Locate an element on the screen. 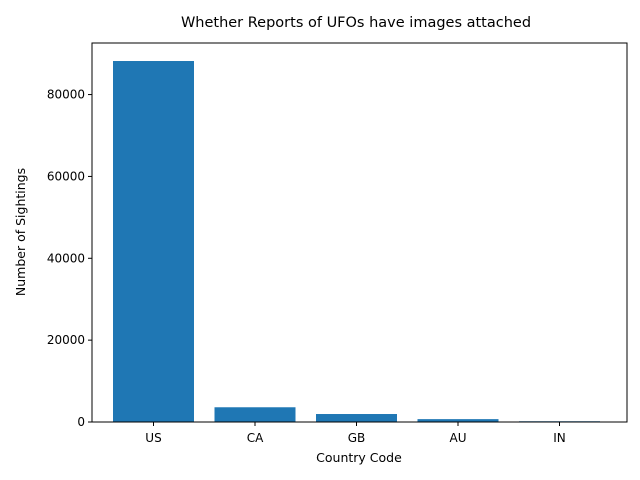  x-tick-label: US is located at coordinates (153, 438).